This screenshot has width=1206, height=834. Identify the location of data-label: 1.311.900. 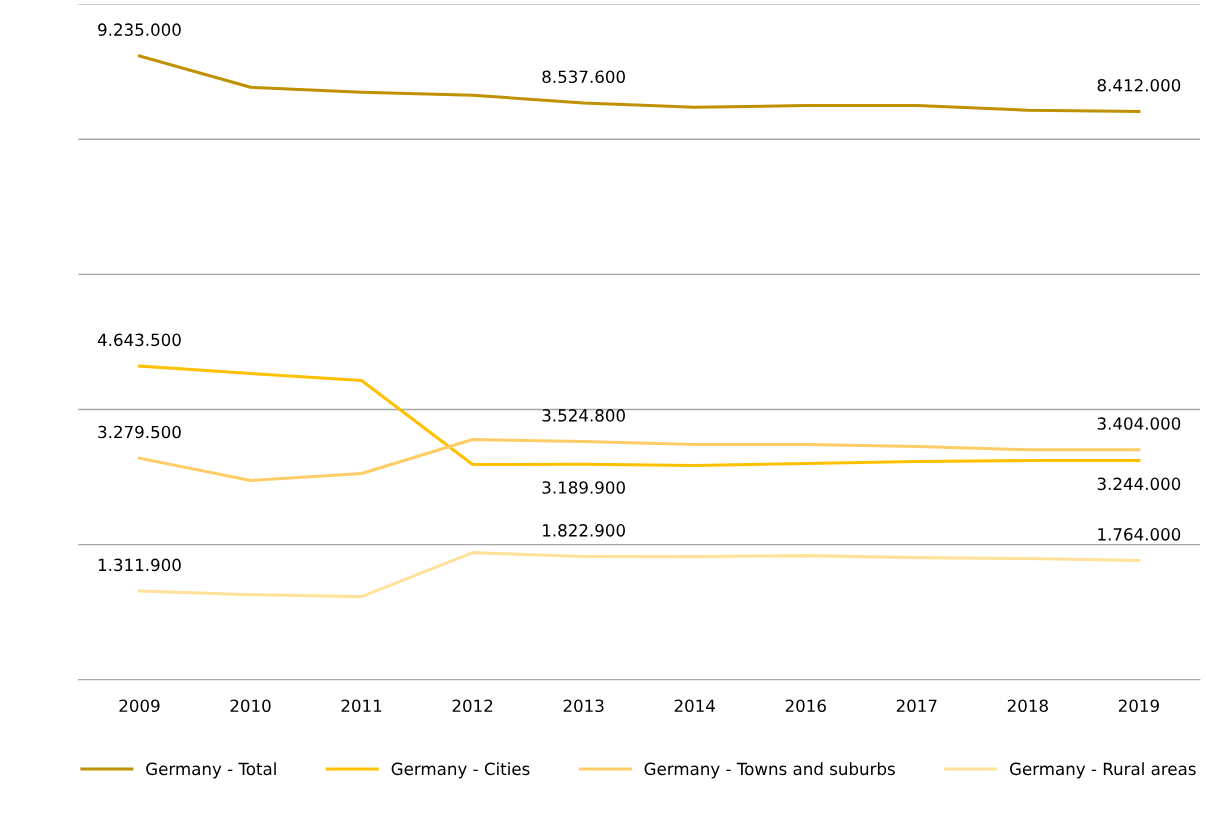
(139, 565).